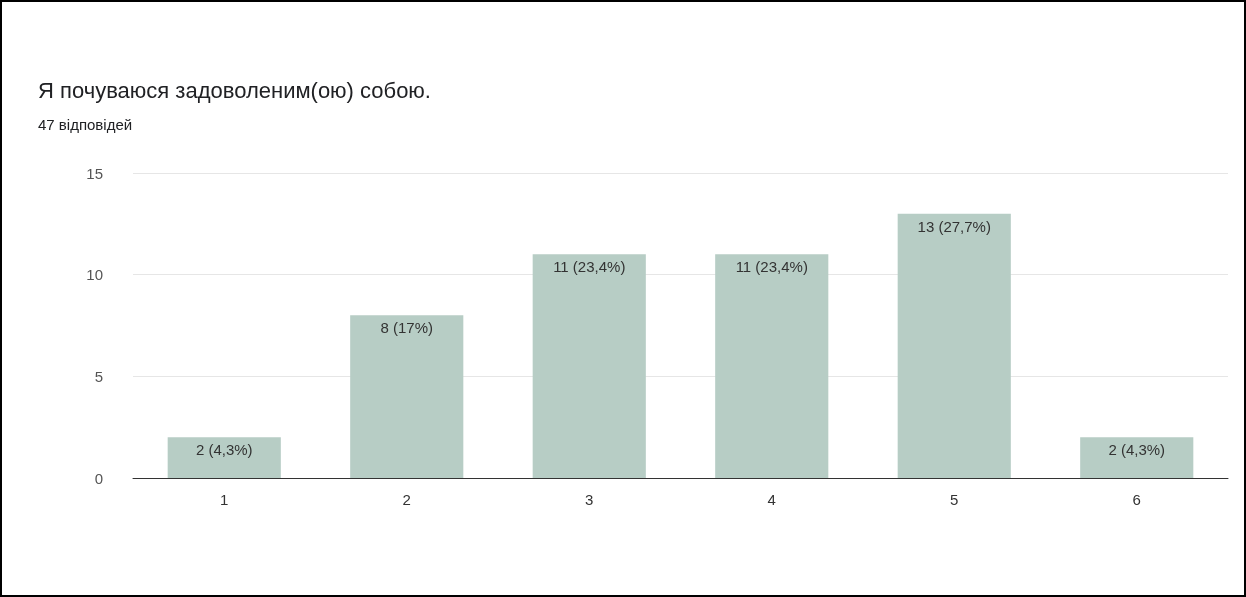  What do you see at coordinates (407, 328) in the screenshot?
I see `data-label: 8 (17%)` at bounding box center [407, 328].